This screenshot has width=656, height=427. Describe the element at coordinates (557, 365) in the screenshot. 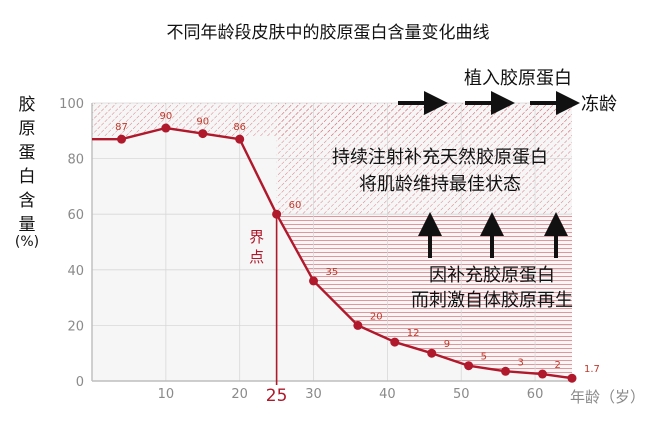

I see `data-label: 2` at that location.